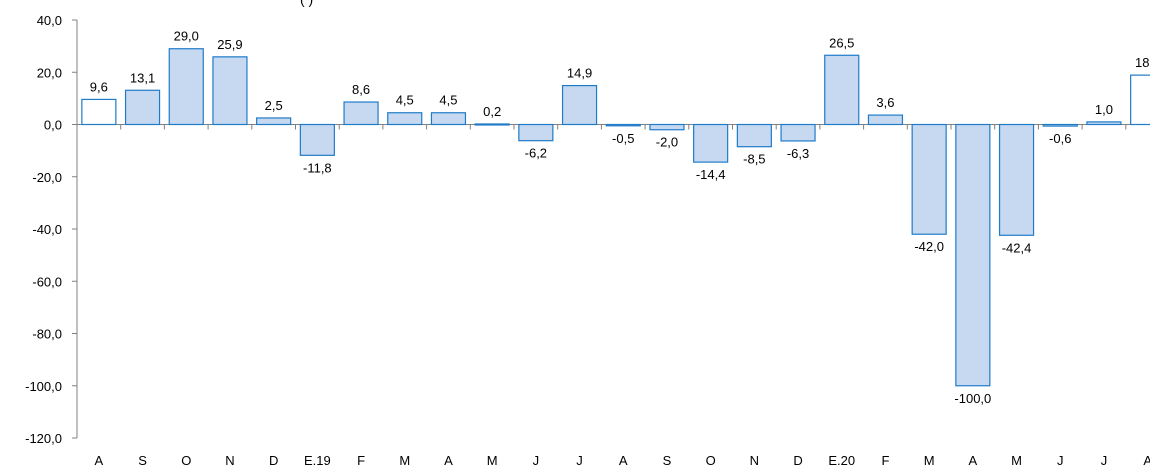  I want to click on y-tick-label: -100,0, so click(43, 386).